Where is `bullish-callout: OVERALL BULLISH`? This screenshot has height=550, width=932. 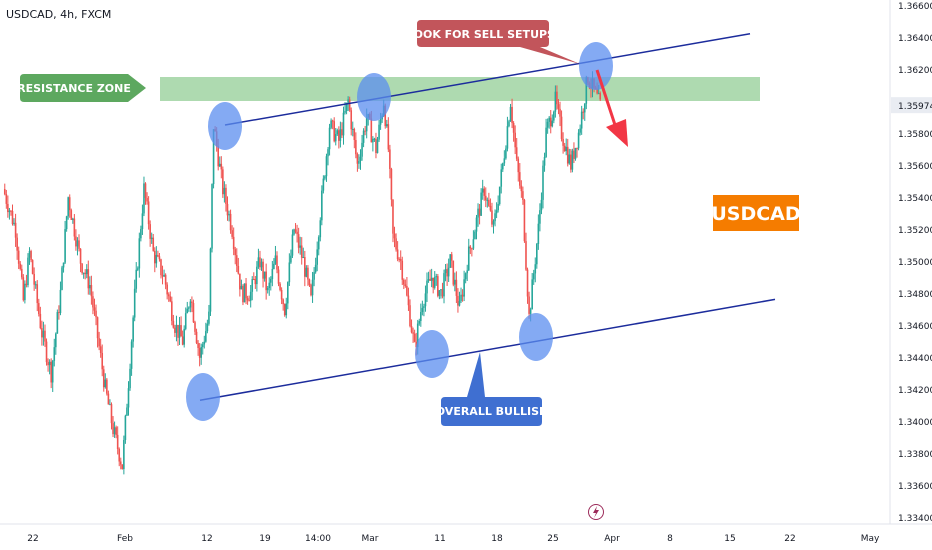 bullish-callout: OVERALL BULLISH is located at coordinates (492, 389).